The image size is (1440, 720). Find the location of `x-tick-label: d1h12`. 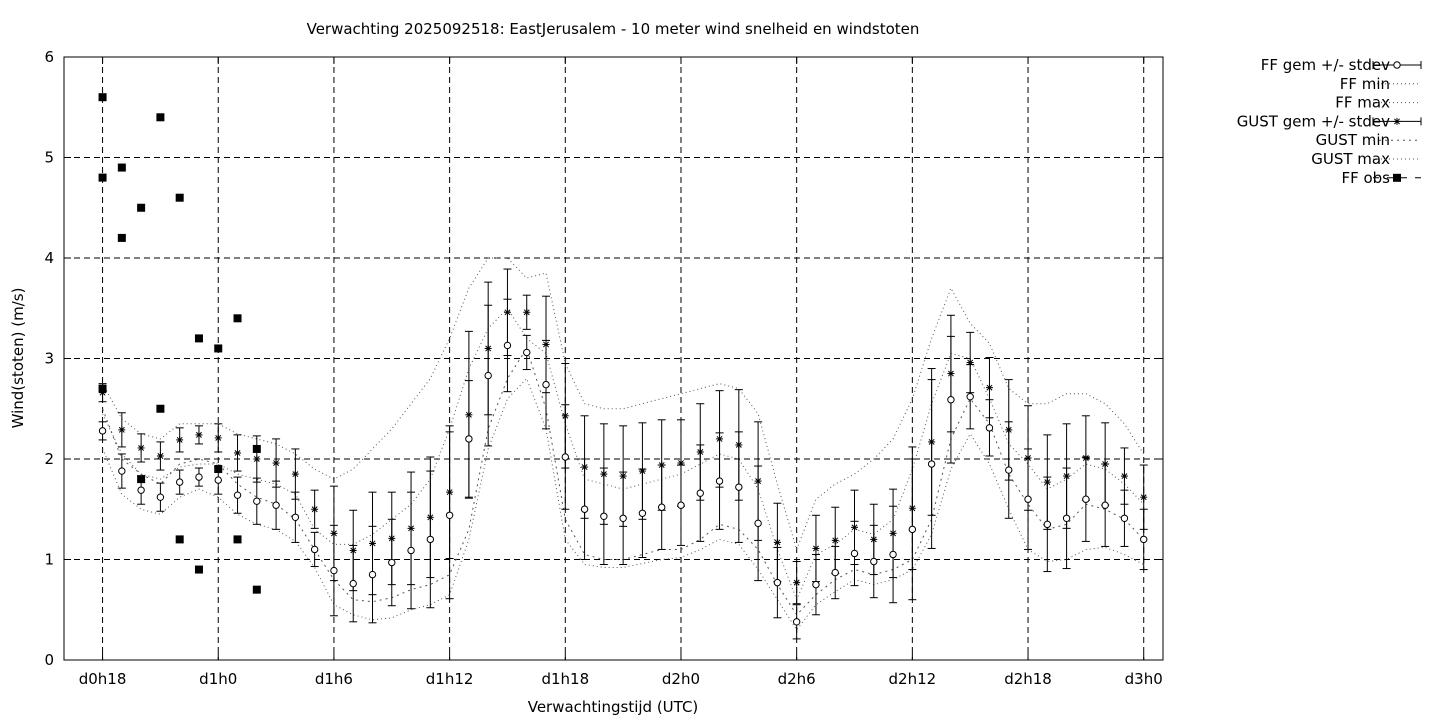

x-tick-label: d1h12 is located at coordinates (450, 679).